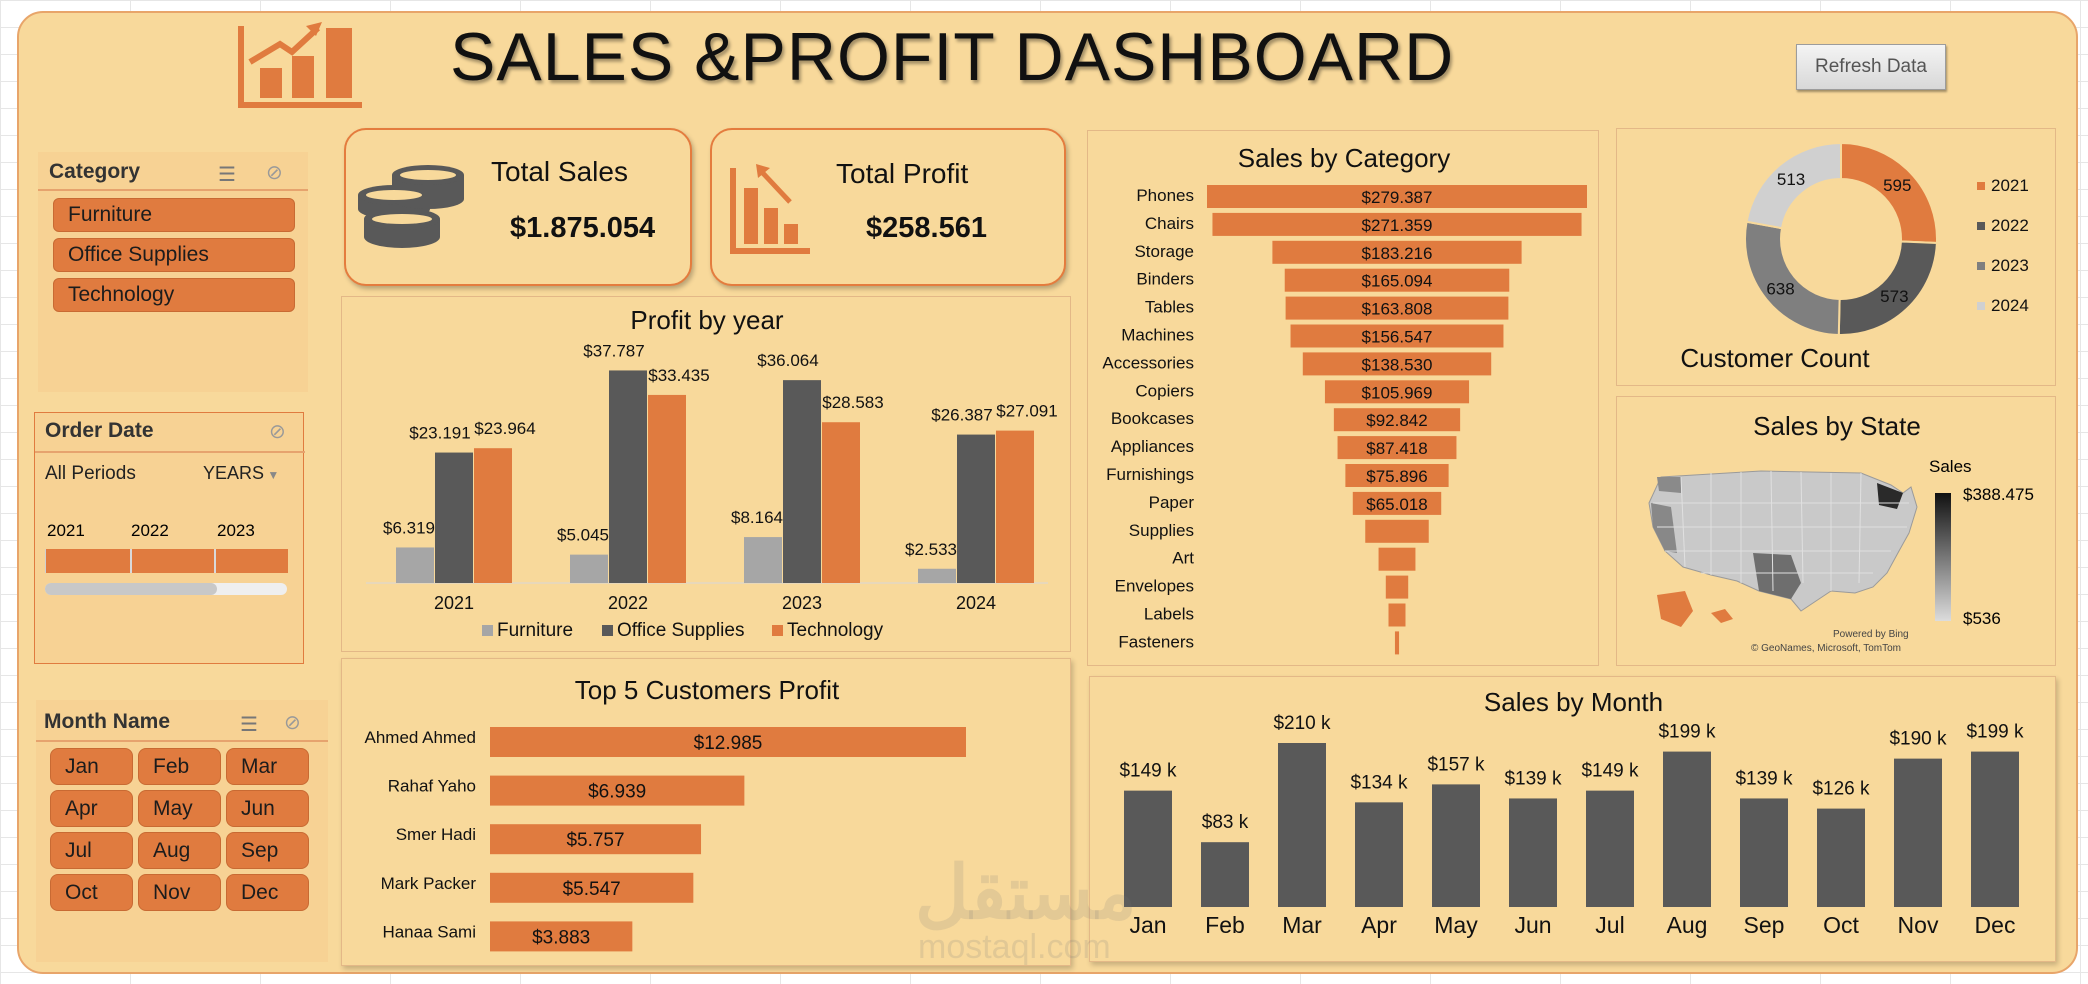 This screenshot has height=984, width=2088. Describe the element at coordinates (1777, 576) in the screenshot. I see `texas-region` at that location.